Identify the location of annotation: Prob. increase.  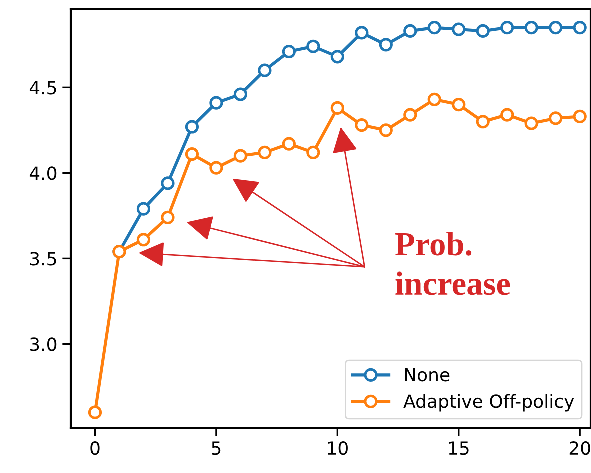
(453, 264).